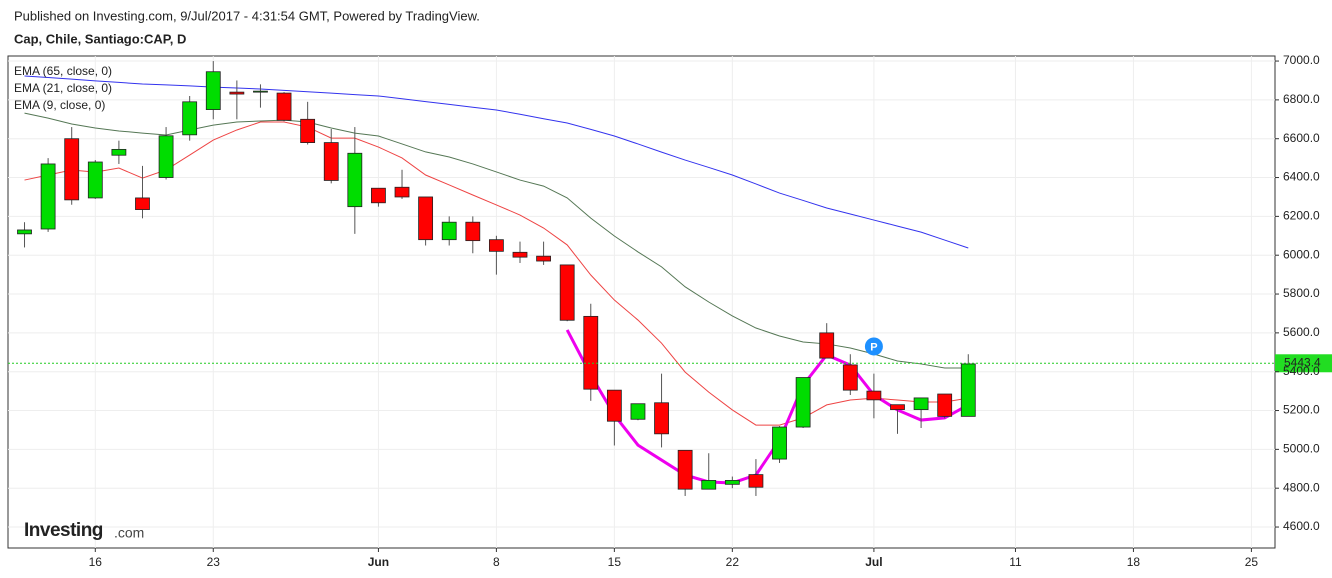  I want to click on y-tick-label: 6000.0, so click(1301, 254).